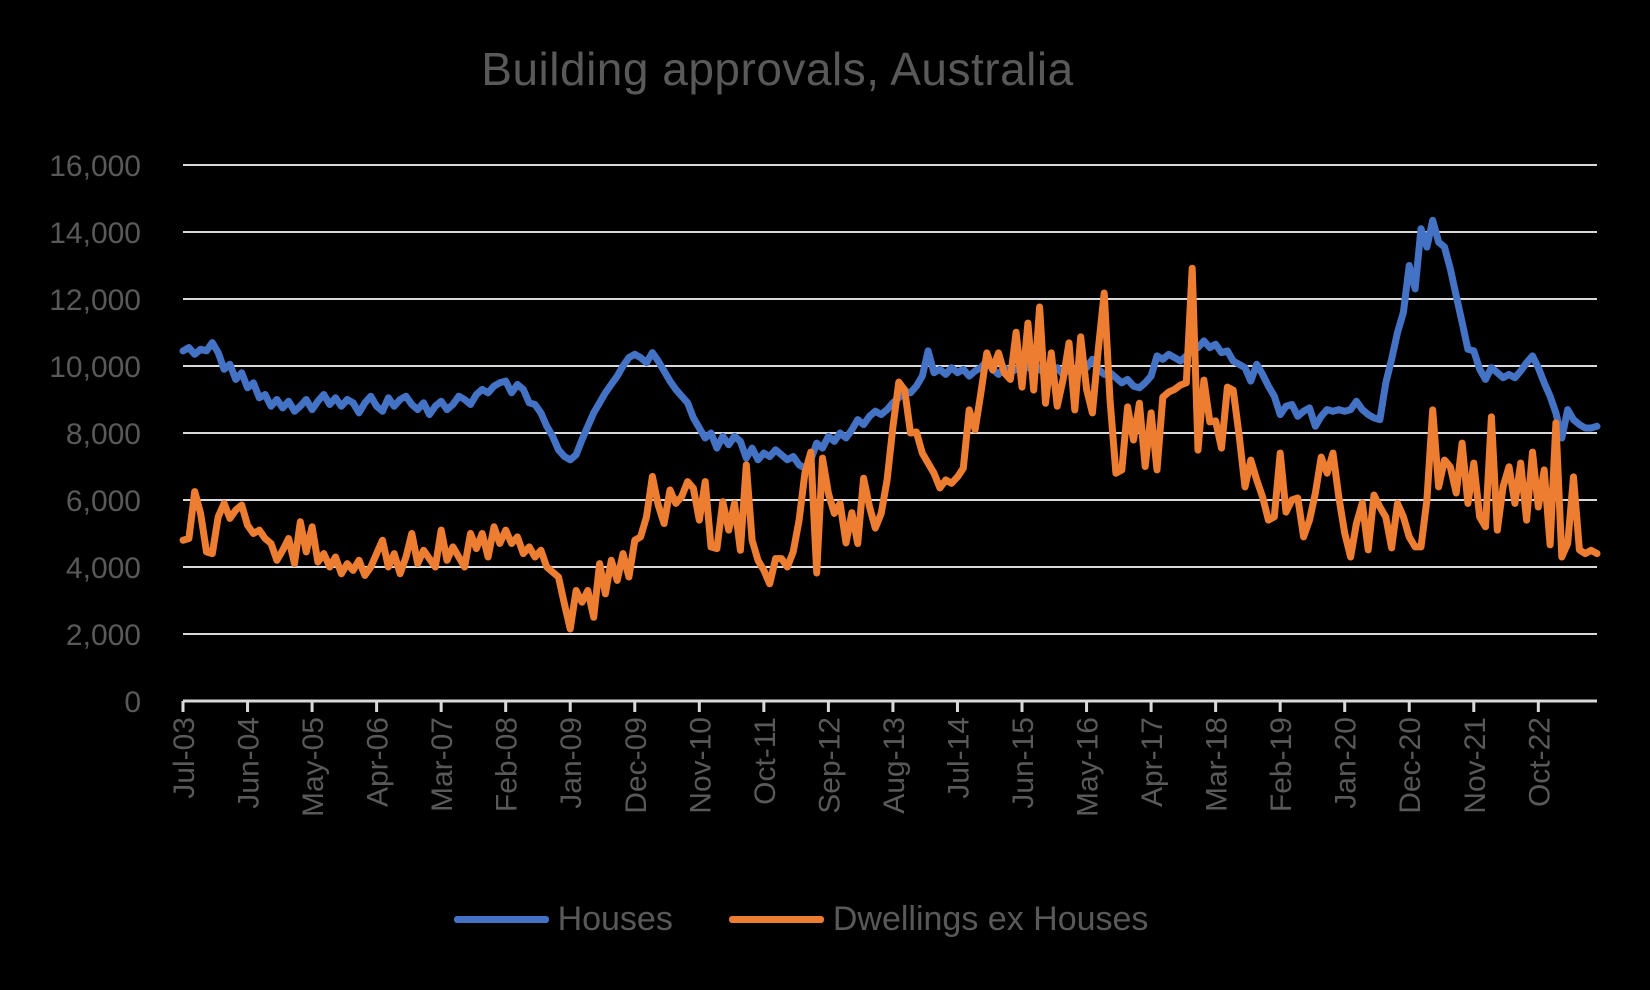 This screenshot has width=1650, height=990. I want to click on legend-item-dwellings: Dwellings ex Houses, so click(938, 919).